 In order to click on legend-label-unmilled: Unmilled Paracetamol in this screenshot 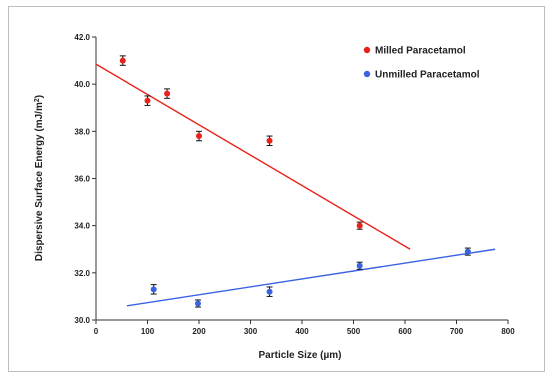, I will do `click(427, 75)`.